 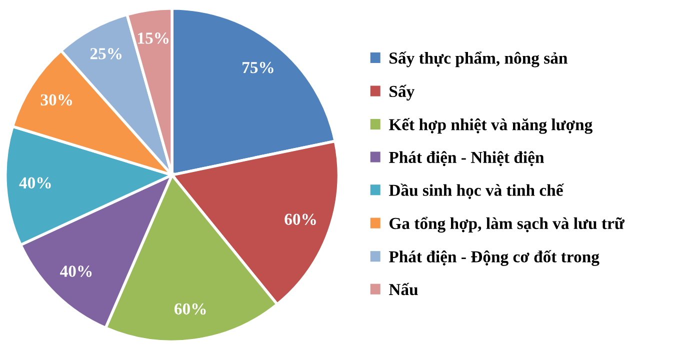 I want to click on legend-label: Kết hợp nhiệt và năng lượng, so click(x=490, y=126).